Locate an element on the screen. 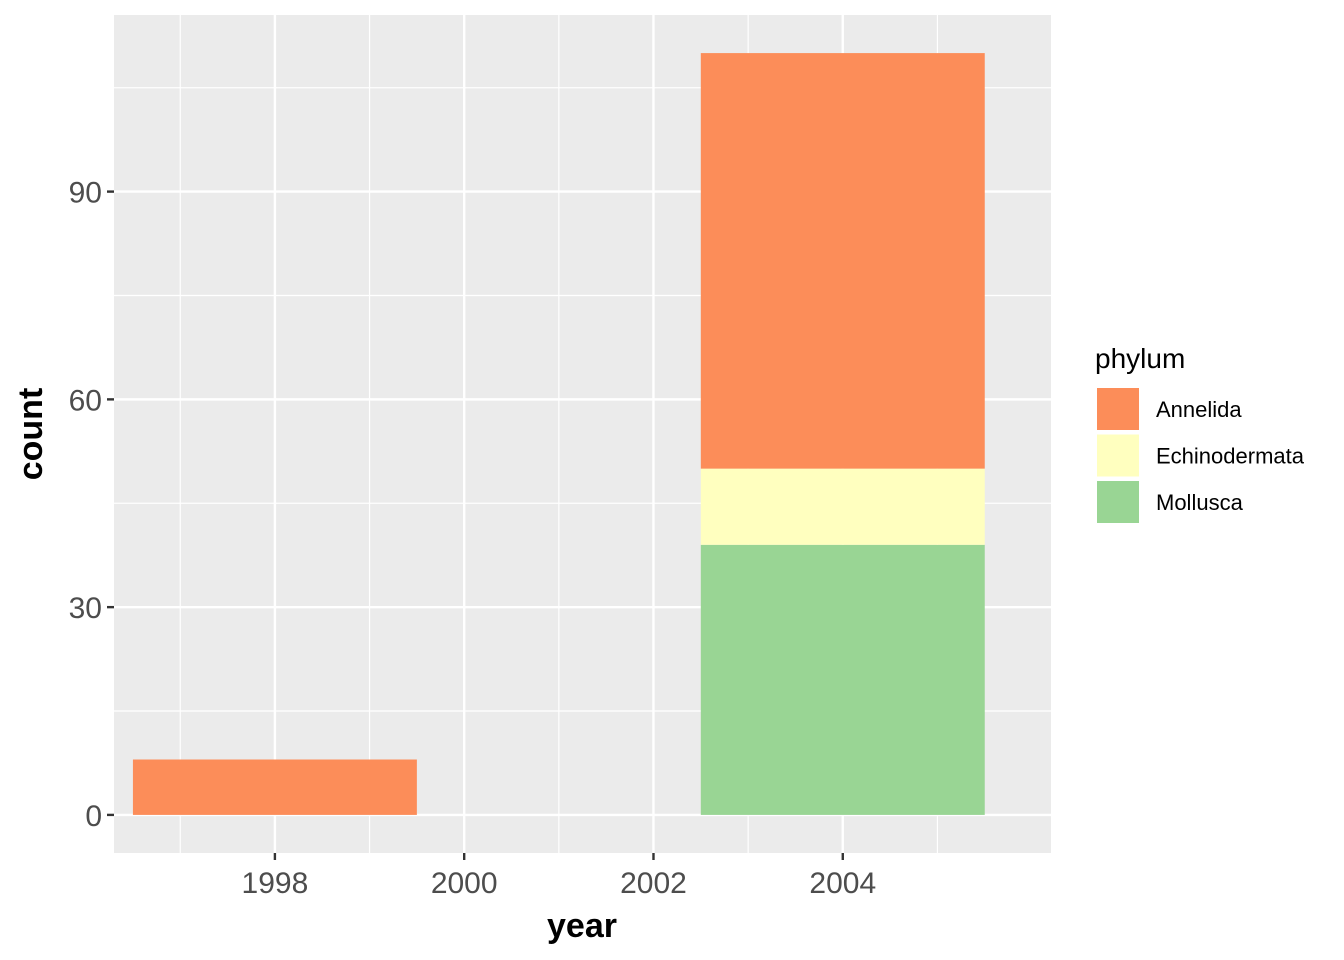 The width and height of the screenshot is (1344, 960). legend-key-echinodermata is located at coordinates (1118, 455).